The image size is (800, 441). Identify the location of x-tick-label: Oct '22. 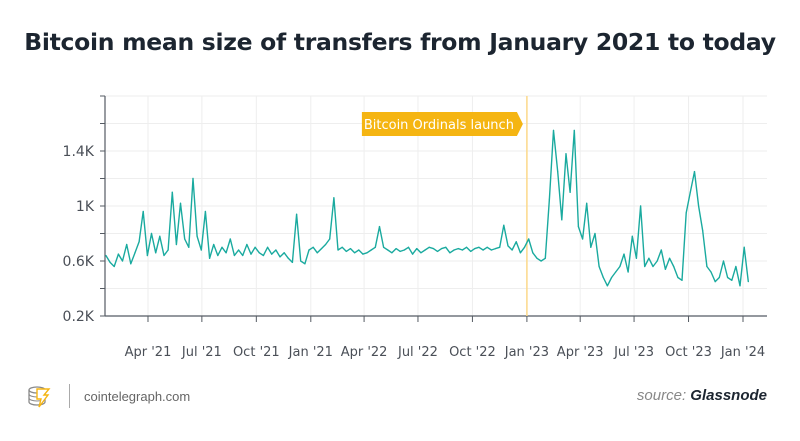
(472, 352).